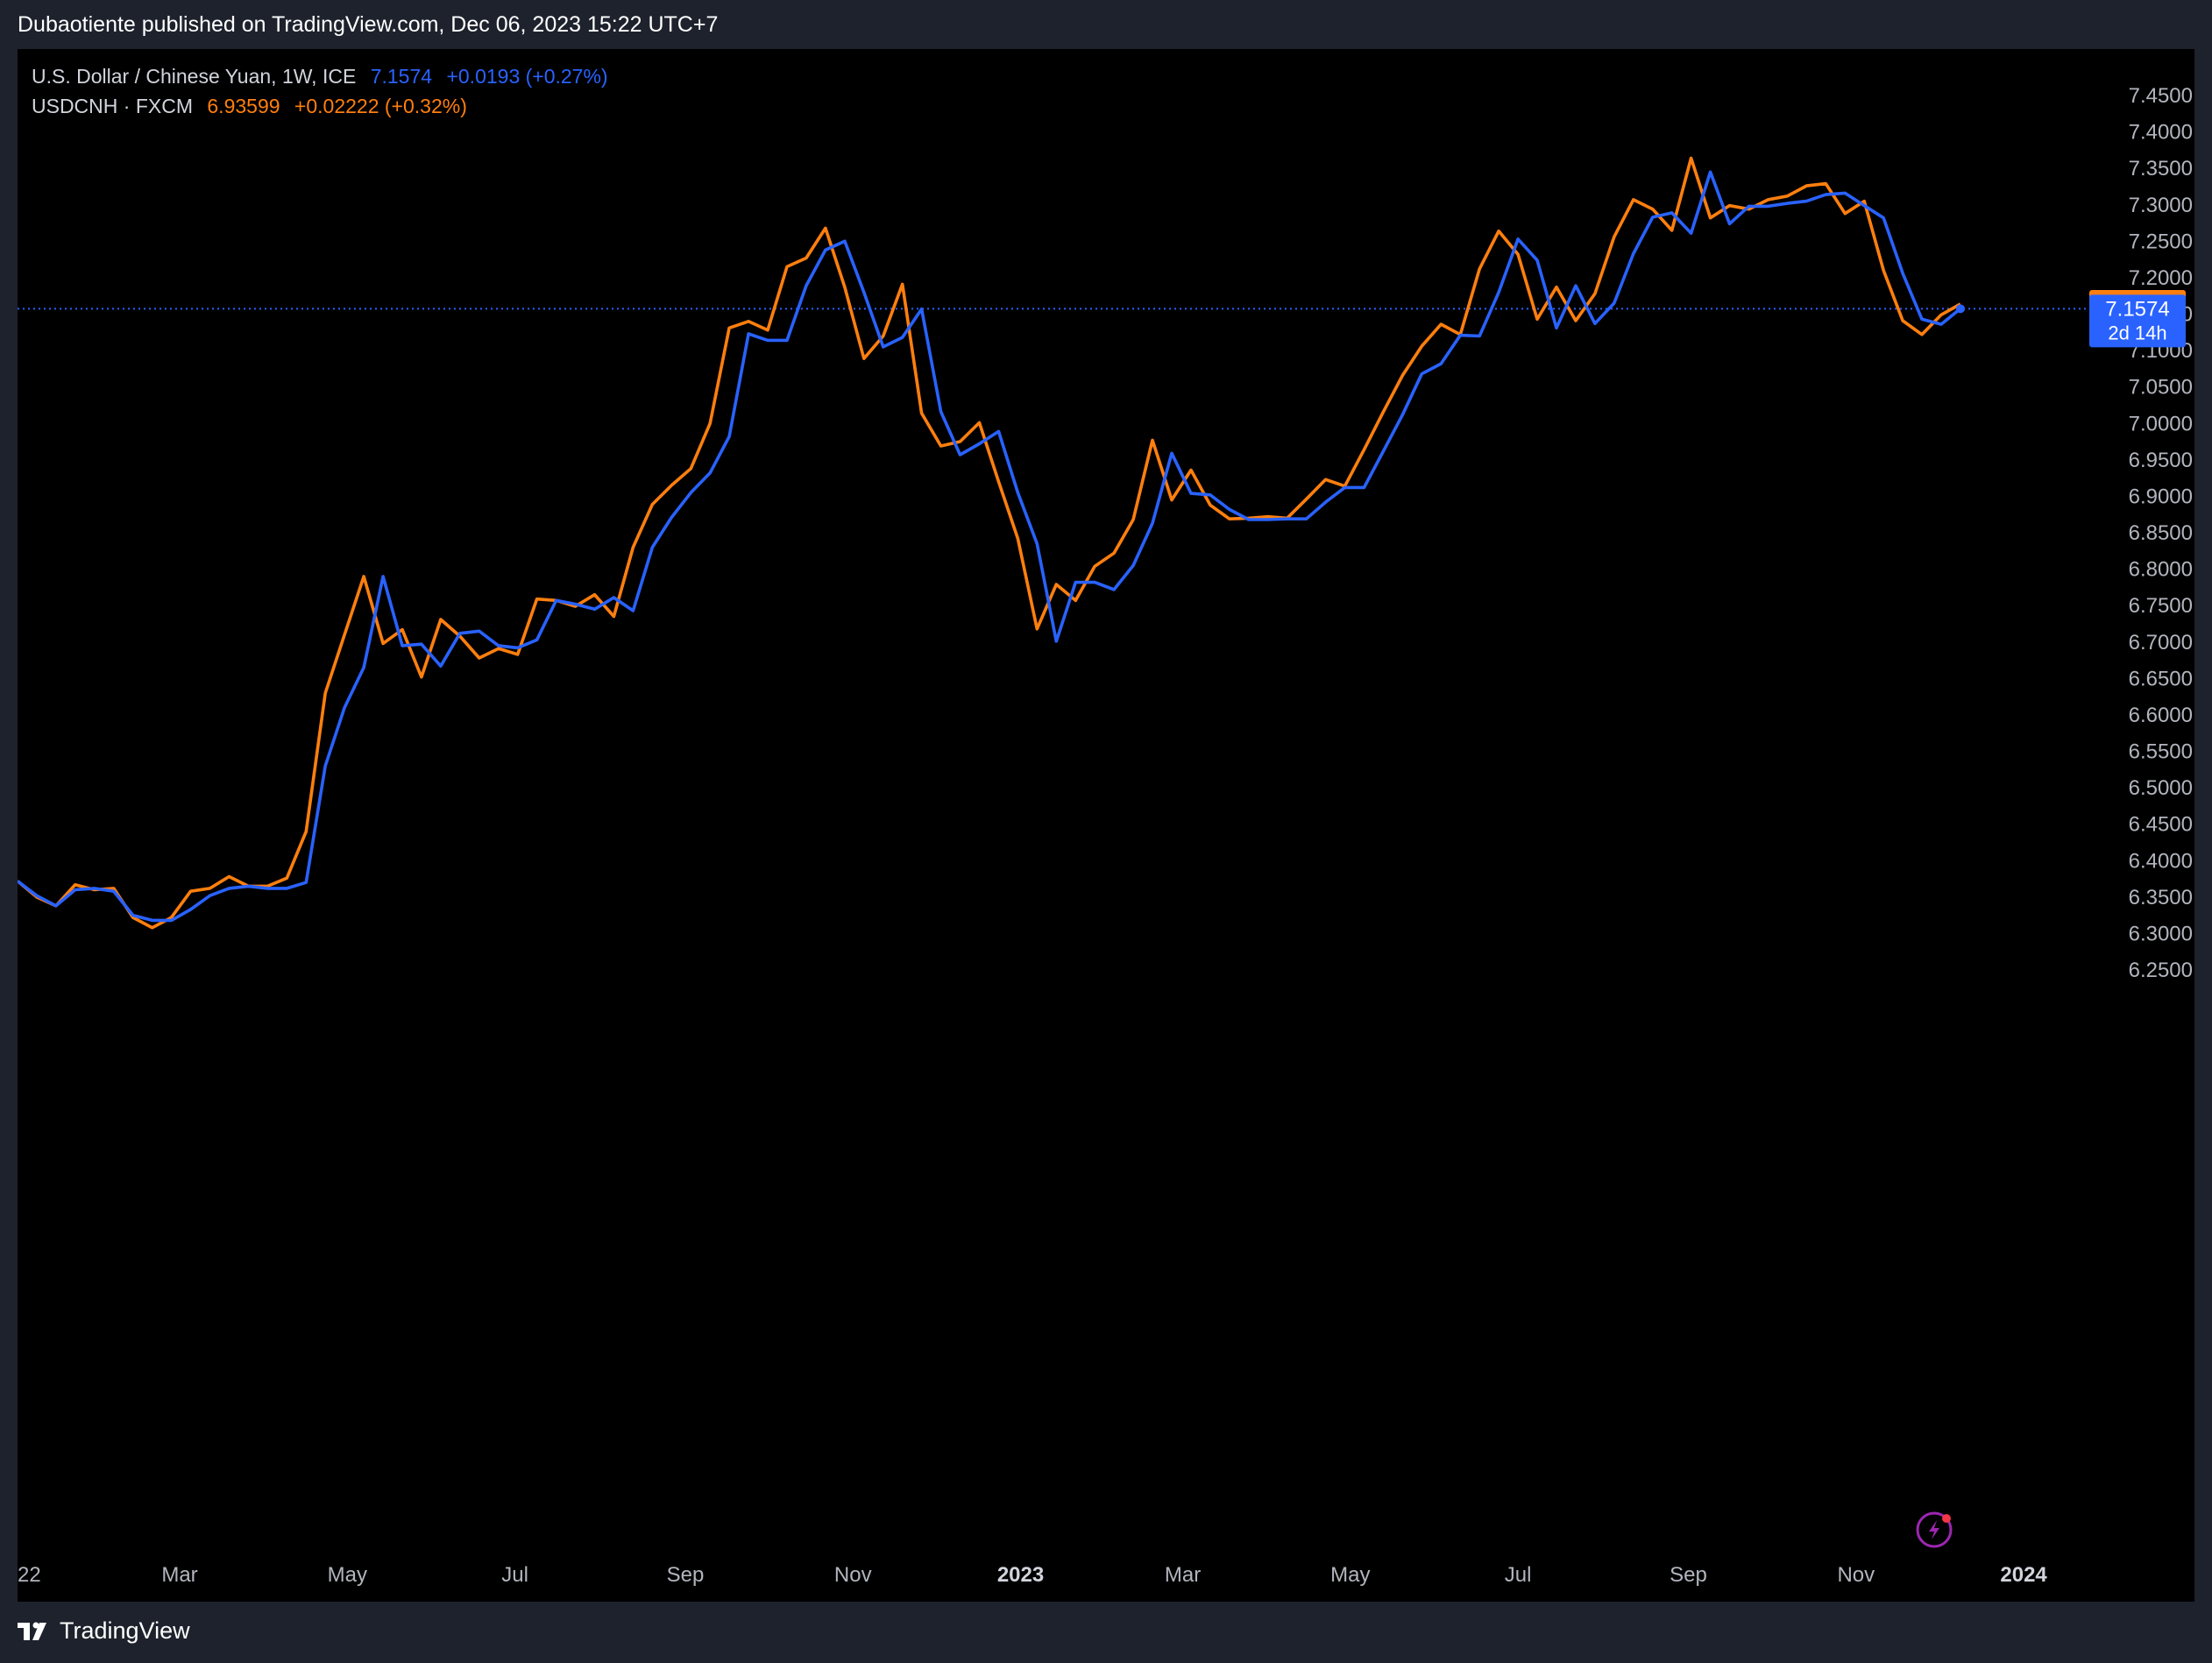 Image resolution: width=2212 pixels, height=1663 pixels. What do you see at coordinates (2161, 497) in the screenshot?
I see `price-tick-label: 6.9000` at bounding box center [2161, 497].